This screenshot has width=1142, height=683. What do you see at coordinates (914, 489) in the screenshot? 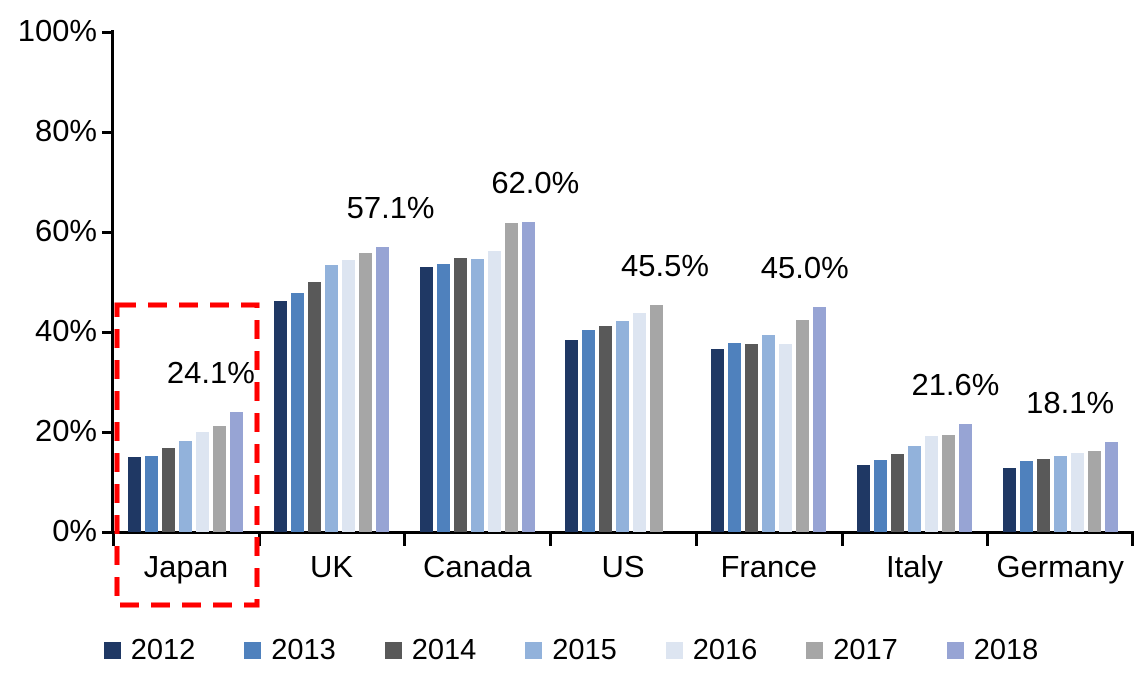
I see `bar-2015-italy` at bounding box center [914, 489].